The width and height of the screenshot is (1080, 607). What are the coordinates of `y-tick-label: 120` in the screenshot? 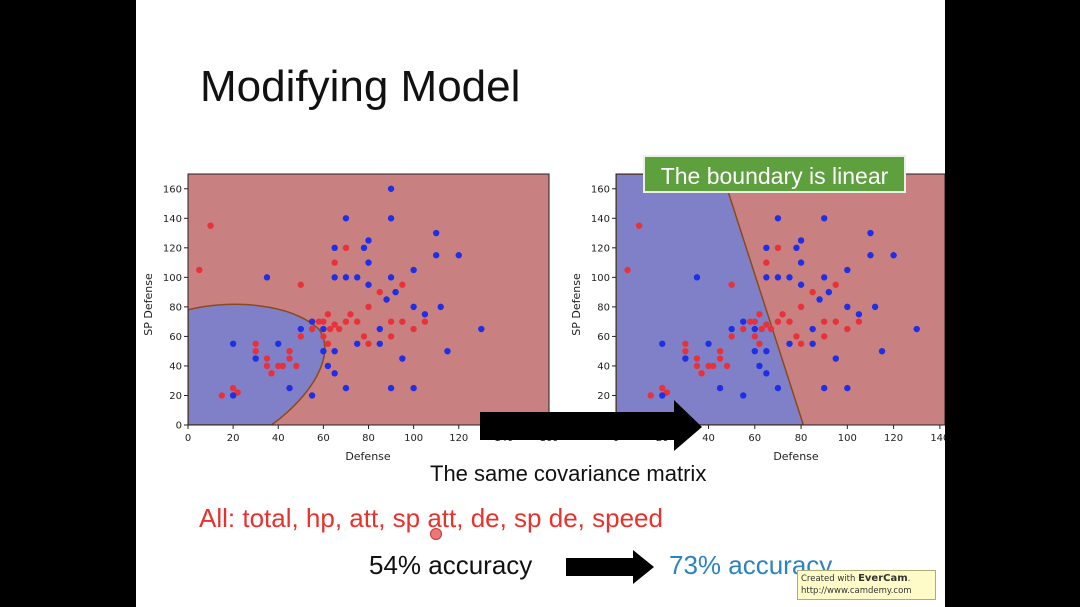 It's located at (600, 248).